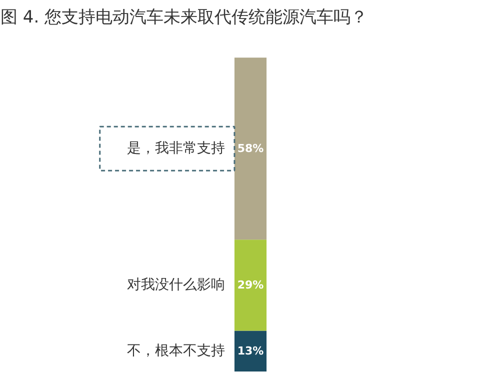  Describe the element at coordinates (250, 285) in the screenshot. I see `data-label: 29%` at that location.